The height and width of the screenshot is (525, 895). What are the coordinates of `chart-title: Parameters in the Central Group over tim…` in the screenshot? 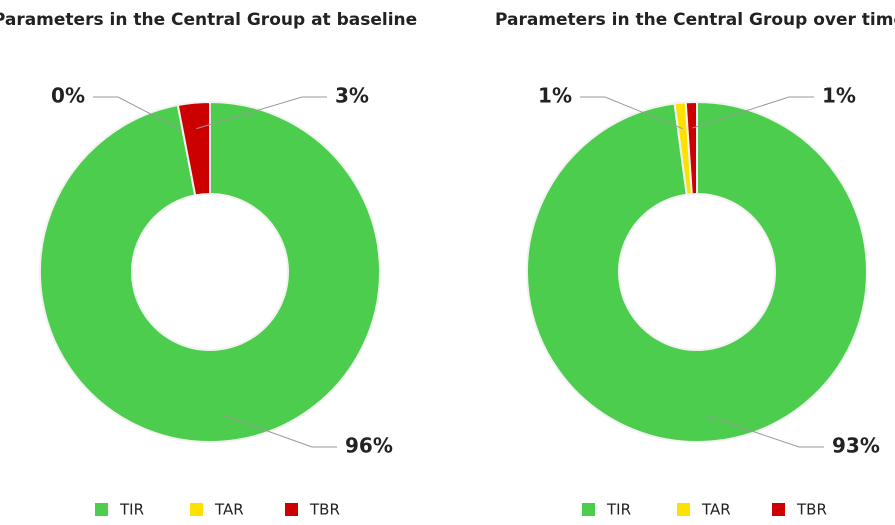 It's located at (695, 20).